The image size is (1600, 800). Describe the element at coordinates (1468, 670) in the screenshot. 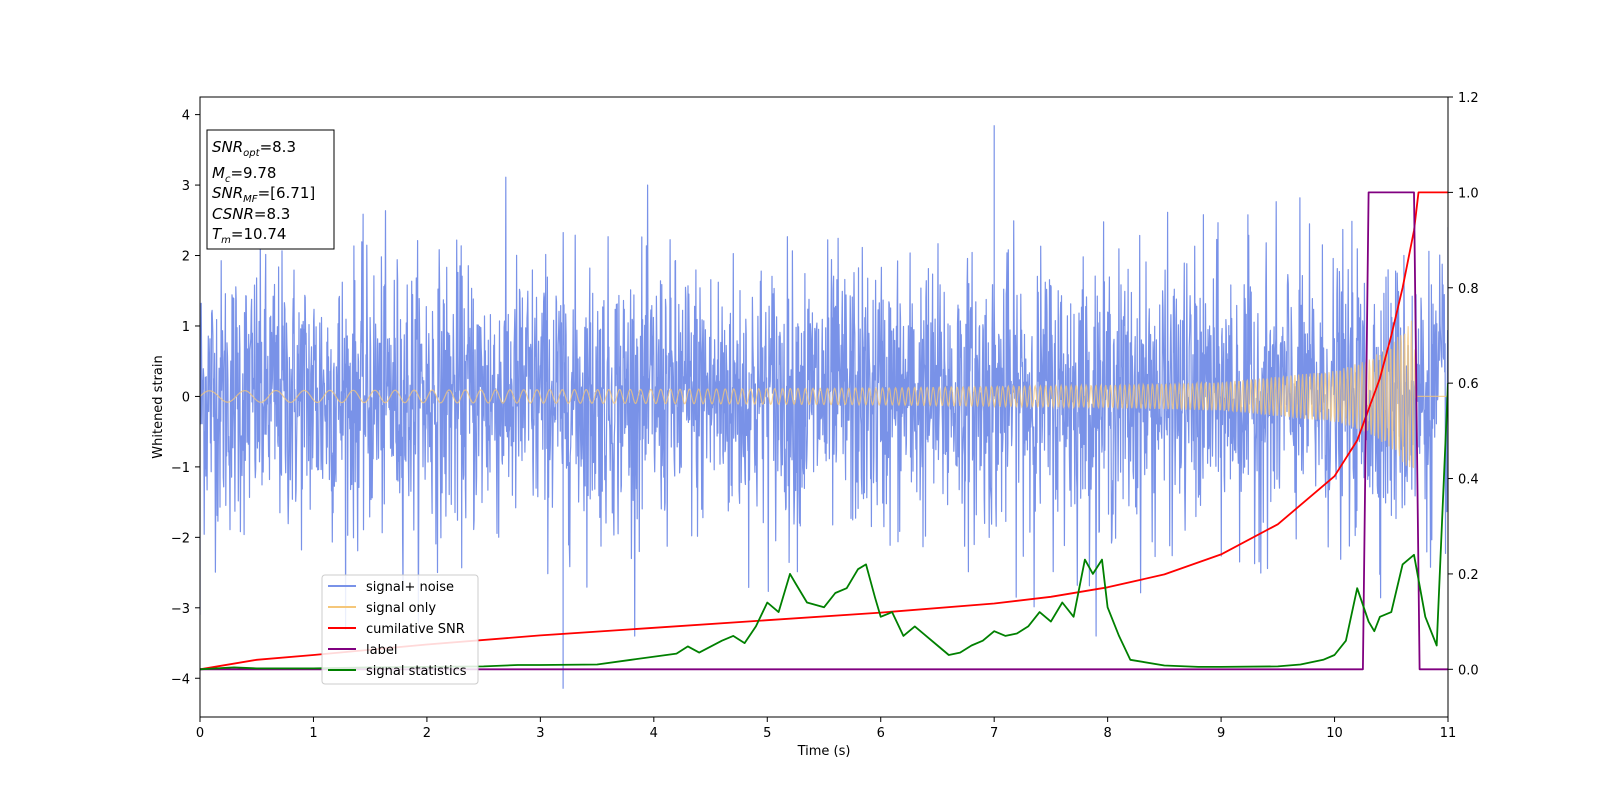

I see `y2-tick-label: 0.0` at that location.